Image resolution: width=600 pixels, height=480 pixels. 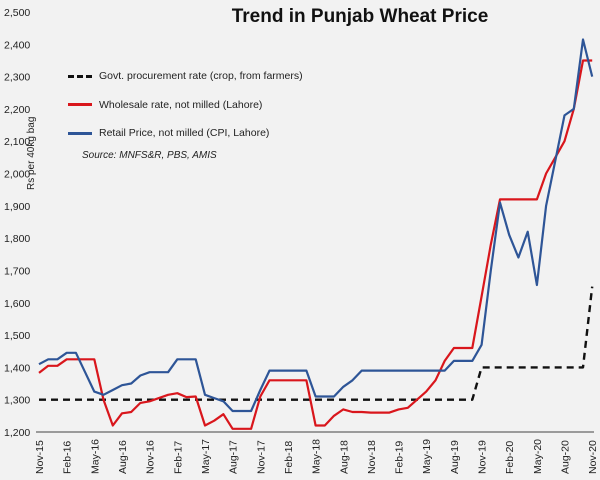 What do you see at coordinates (17, 401) in the screenshot?
I see `y-tick-label: 1,300` at bounding box center [17, 401].